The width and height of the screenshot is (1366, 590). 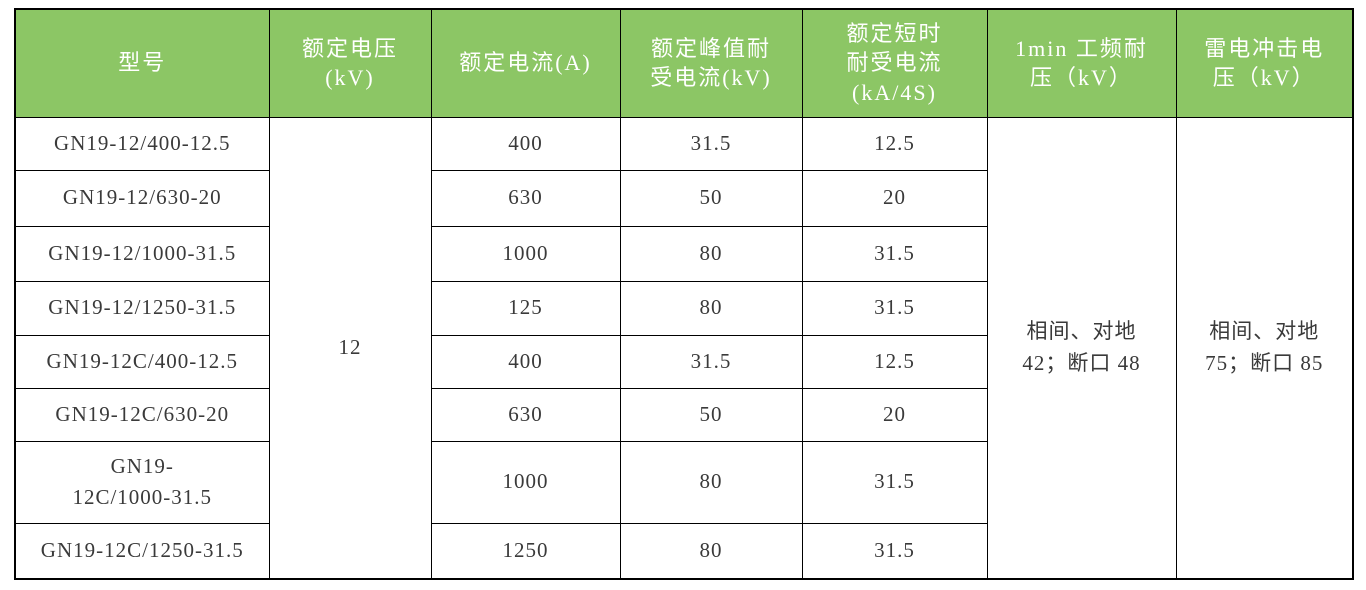 What do you see at coordinates (350, 348) in the screenshot?
I see `rated-voltage-cell: 12` at bounding box center [350, 348].